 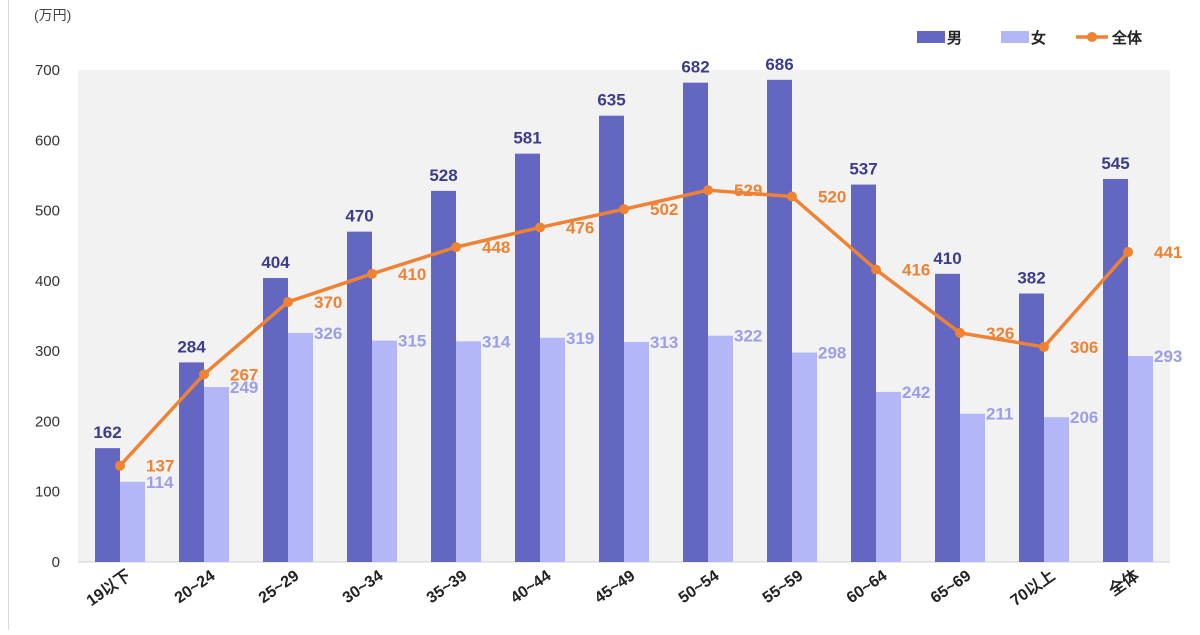 What do you see at coordinates (328, 333) in the screenshot?
I see `data-label-female: 326` at bounding box center [328, 333].